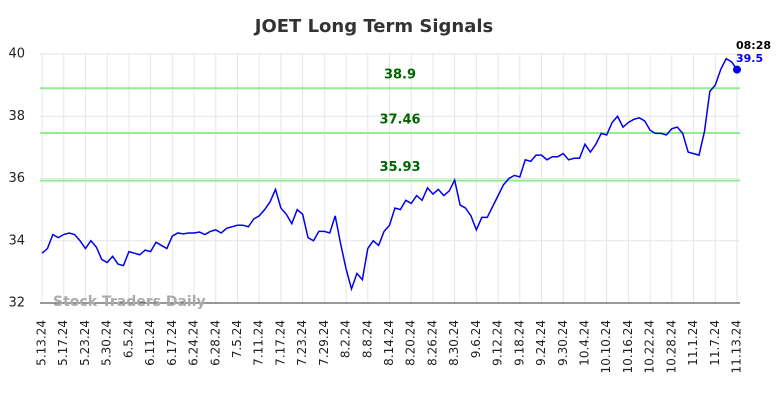  Describe the element at coordinates (302, 343) in the screenshot. I see `x-tick-label: 7.23.24` at that location.